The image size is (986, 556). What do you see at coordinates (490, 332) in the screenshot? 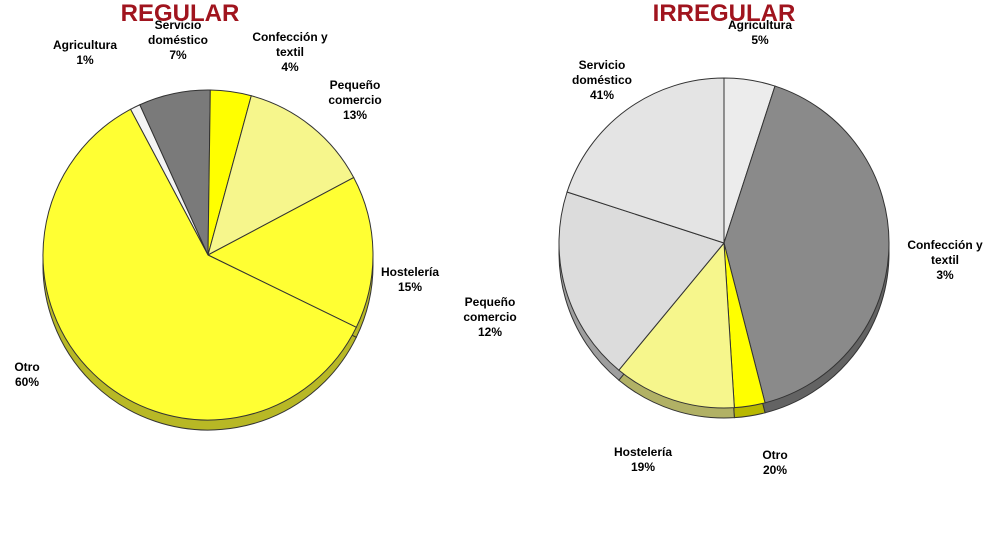
I see `slice-value: 12%` at bounding box center [490, 332].